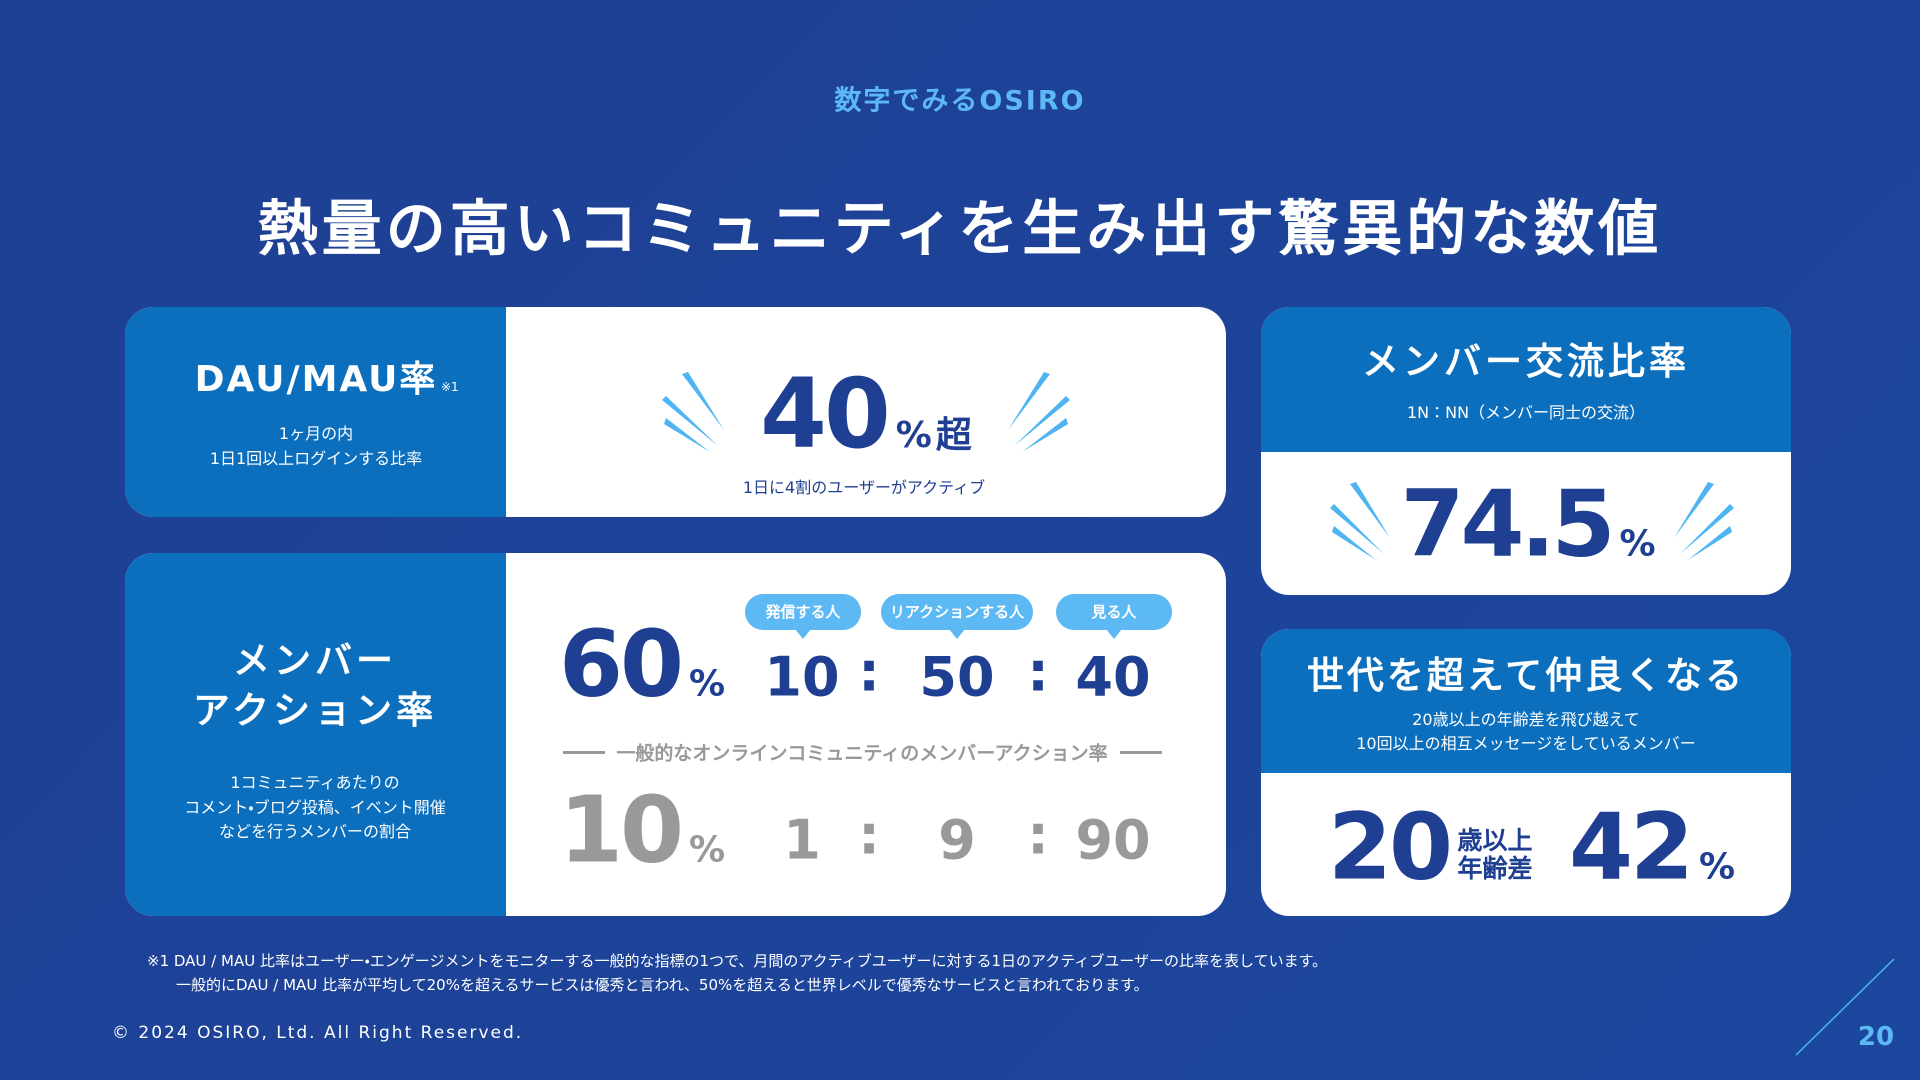  I want to click on generation-header, so click(1526, 701).